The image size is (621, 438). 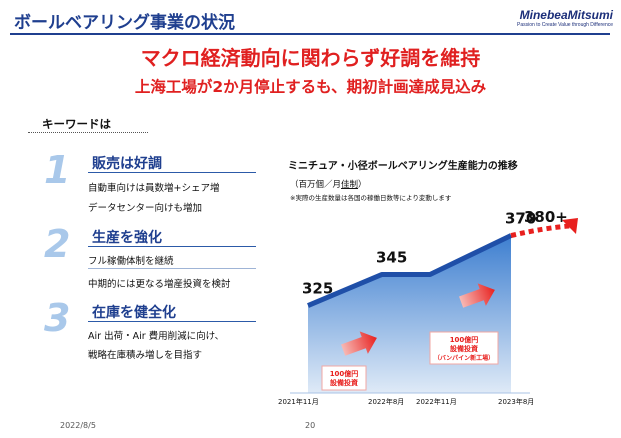 I want to click on page-title: ボールベアリング事業の状況, so click(x=124, y=23).